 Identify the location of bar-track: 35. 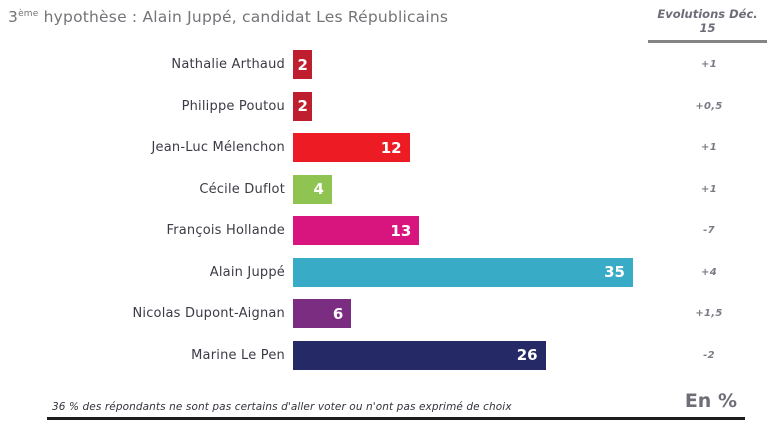
(470, 272).